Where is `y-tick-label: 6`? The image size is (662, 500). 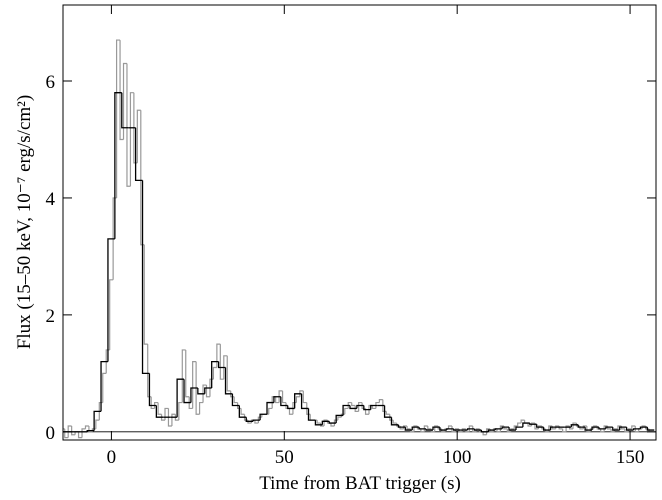
y-tick-label: 6 is located at coordinates (51, 82).